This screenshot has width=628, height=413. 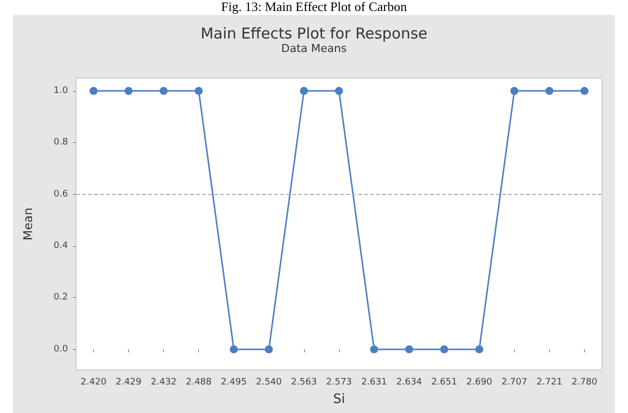 What do you see at coordinates (61, 297) in the screenshot?
I see `y-tick-label: 0.2` at bounding box center [61, 297].